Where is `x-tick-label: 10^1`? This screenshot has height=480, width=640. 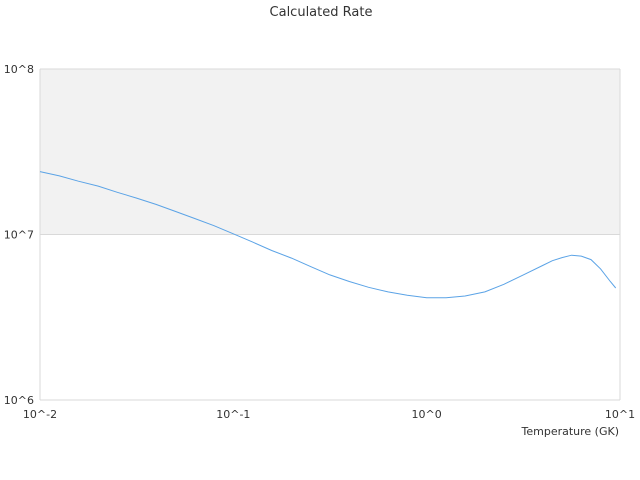
x-tick-label: 10^1 is located at coordinates (620, 414).